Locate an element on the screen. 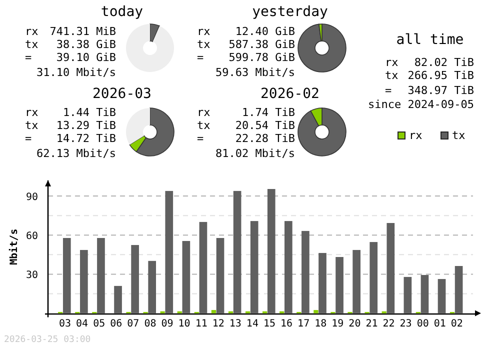 Image resolution: width=500 pixels, height=348 pixels. x-tick-label: 19 is located at coordinates (338, 324).